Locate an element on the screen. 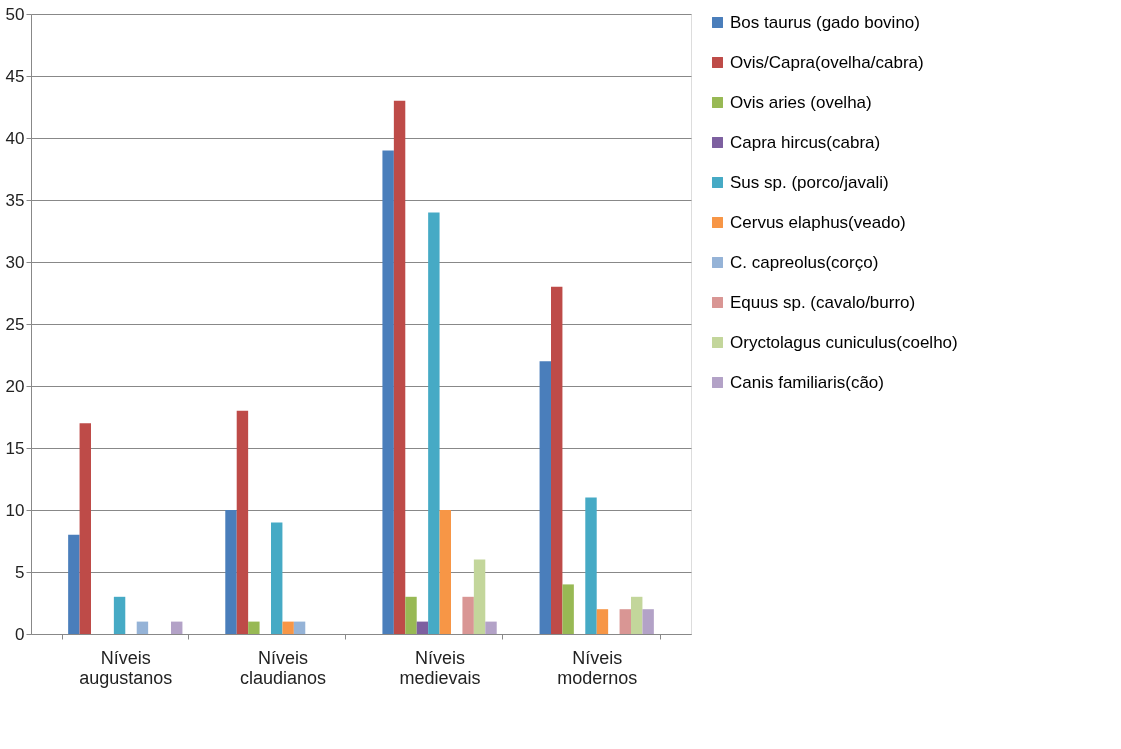 The width and height of the screenshot is (1121, 749). y-tick-label: 0 is located at coordinates (20, 634).